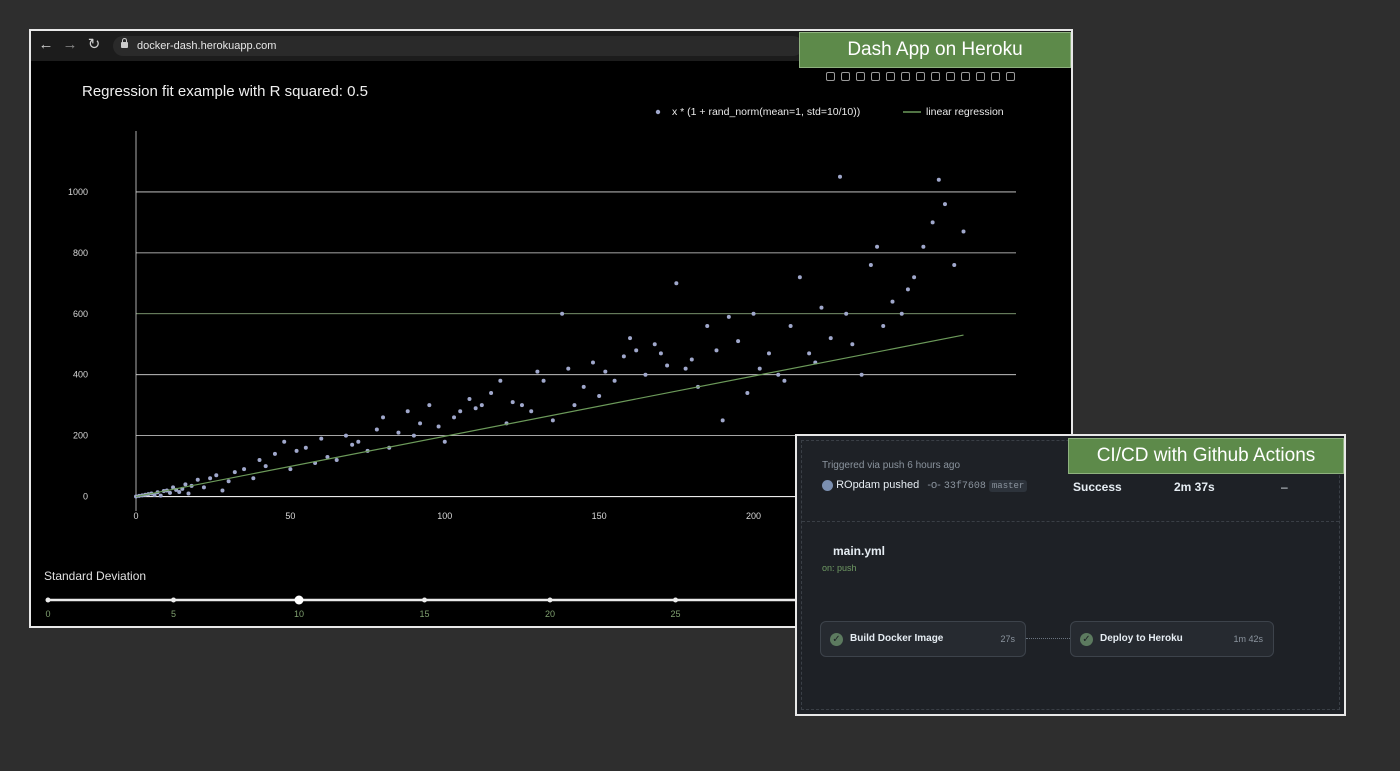  What do you see at coordinates (424, 614) in the screenshot?
I see `slider-tick-label: 15` at bounding box center [424, 614].